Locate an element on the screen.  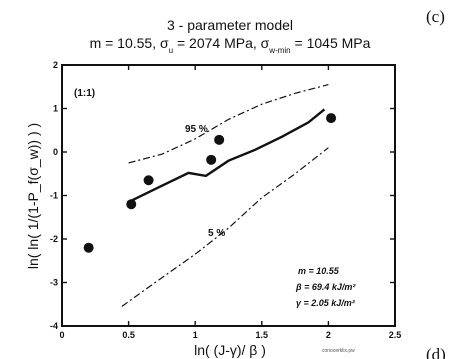
panel-label: (1:1) is located at coordinates (84, 93).